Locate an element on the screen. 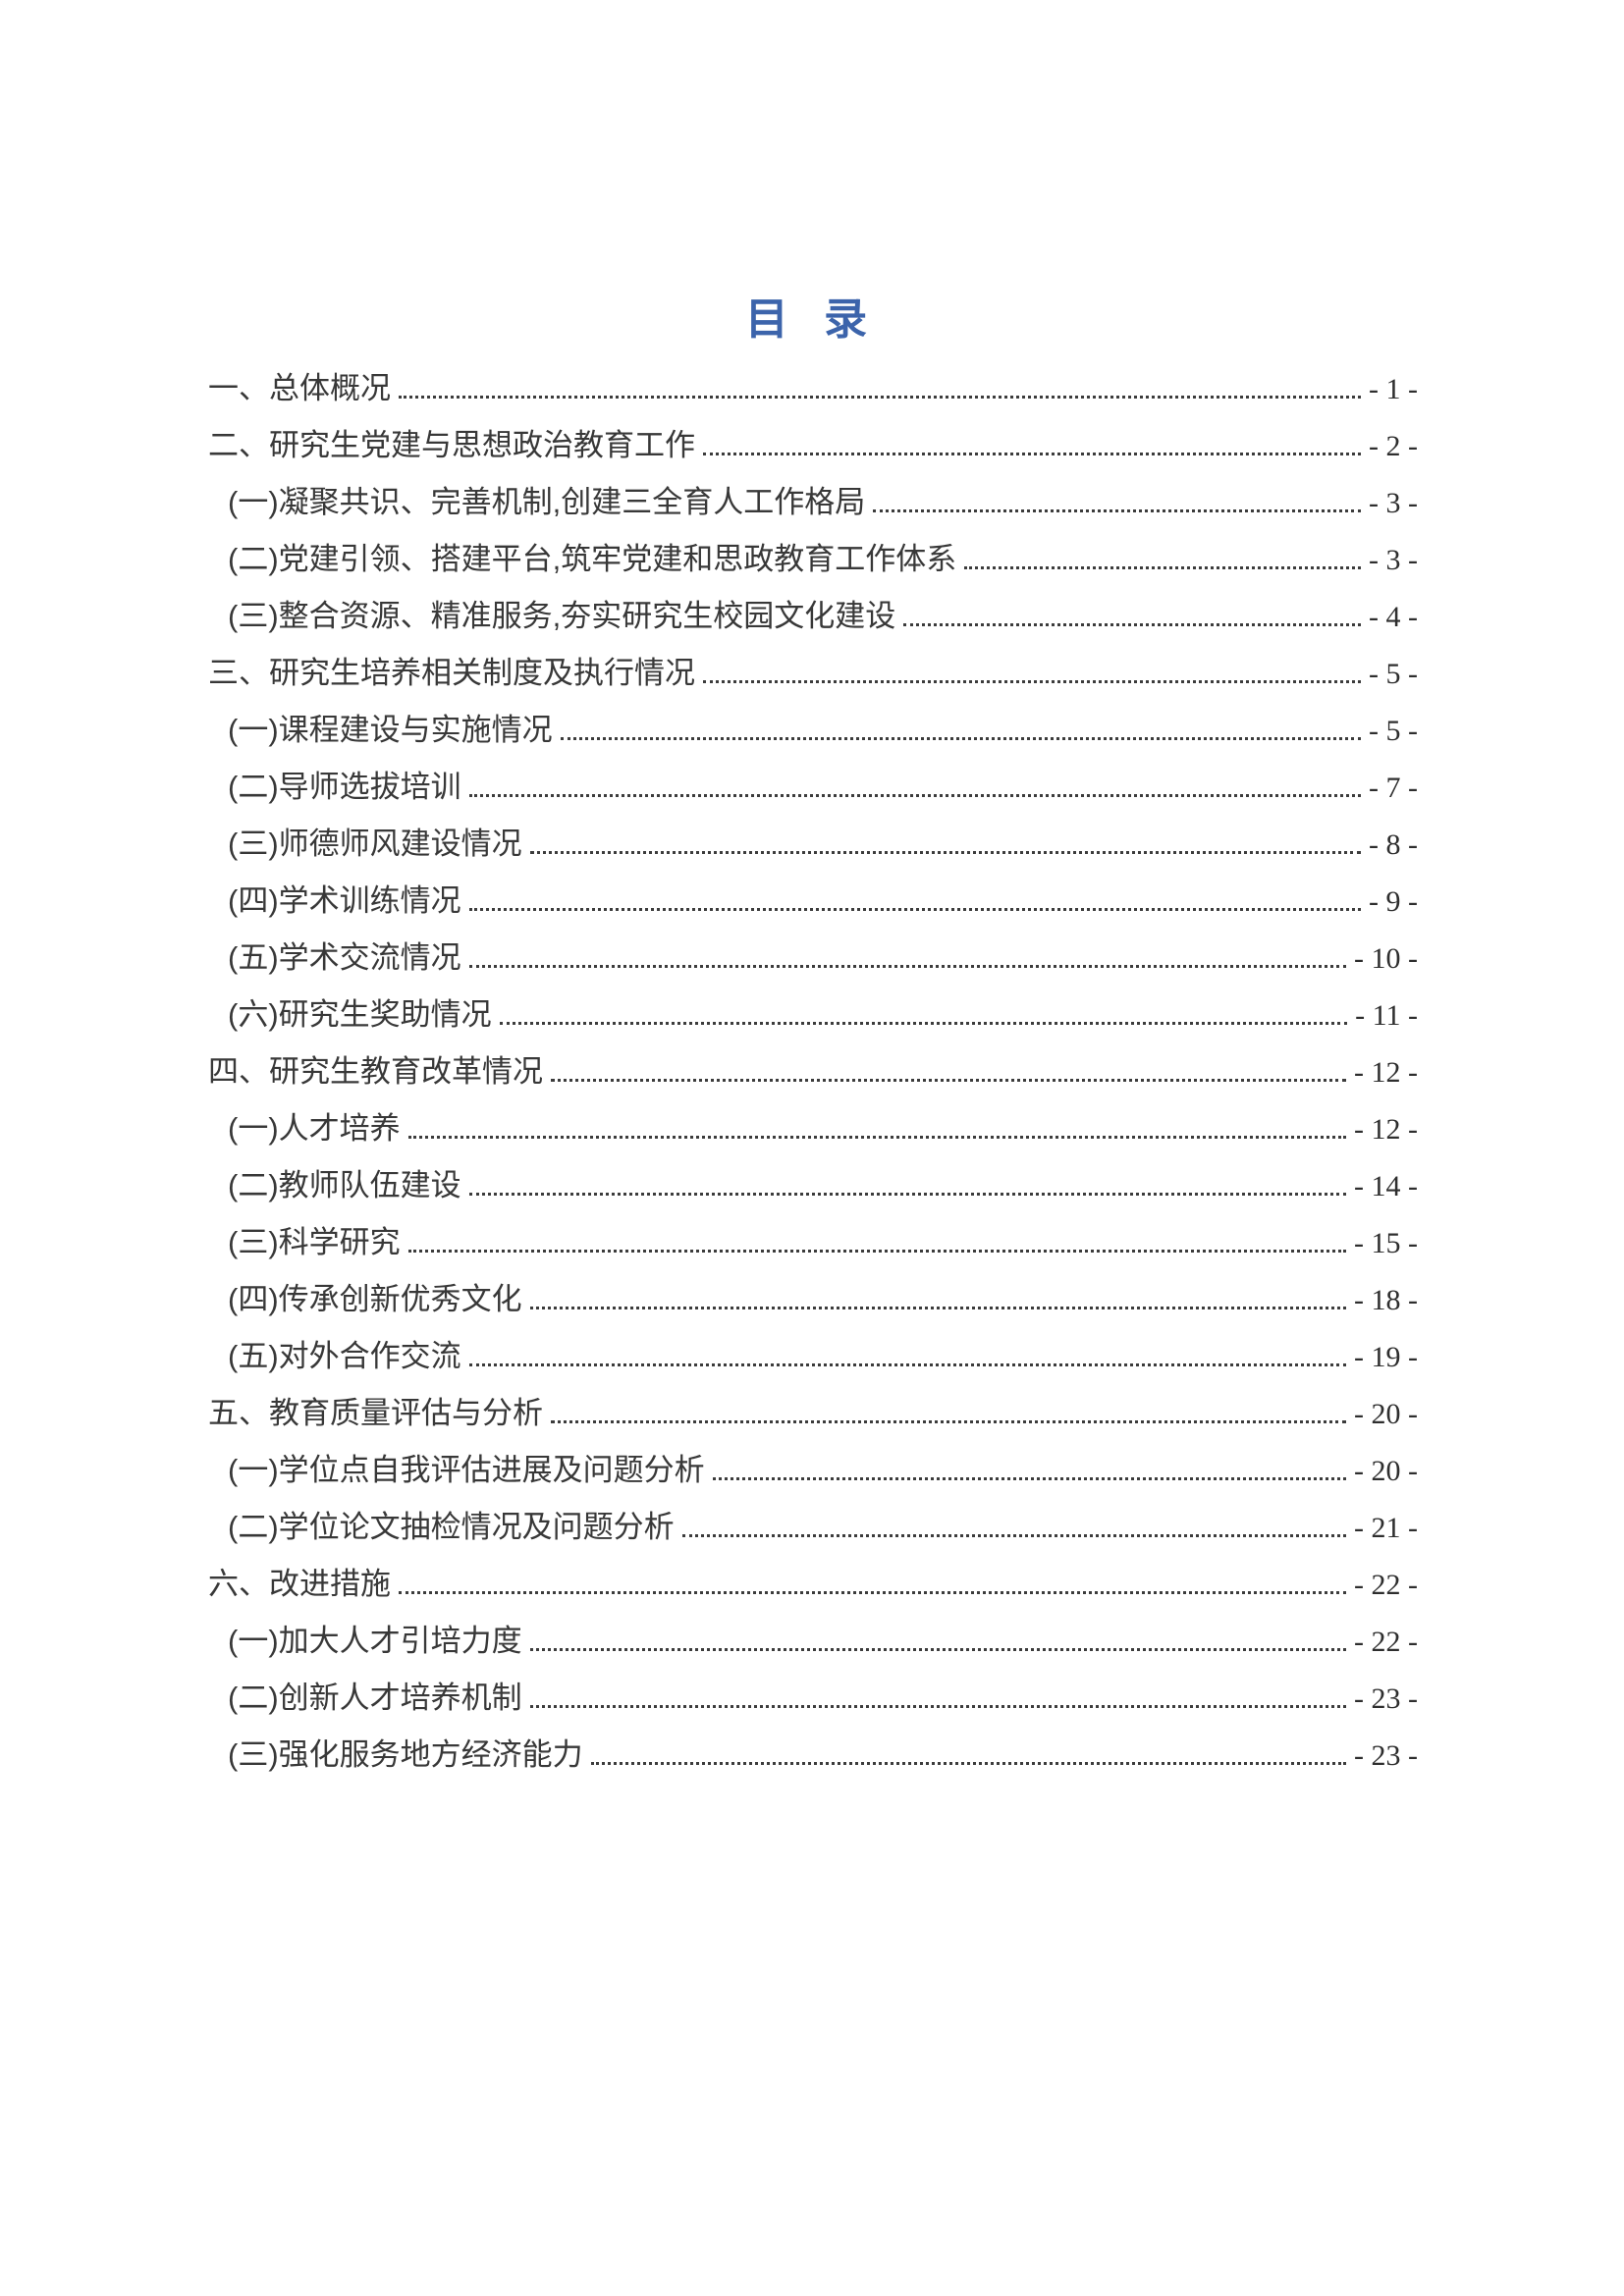  toc-entry: (五)学术交流情况 - 10 - is located at coordinates (813, 956).